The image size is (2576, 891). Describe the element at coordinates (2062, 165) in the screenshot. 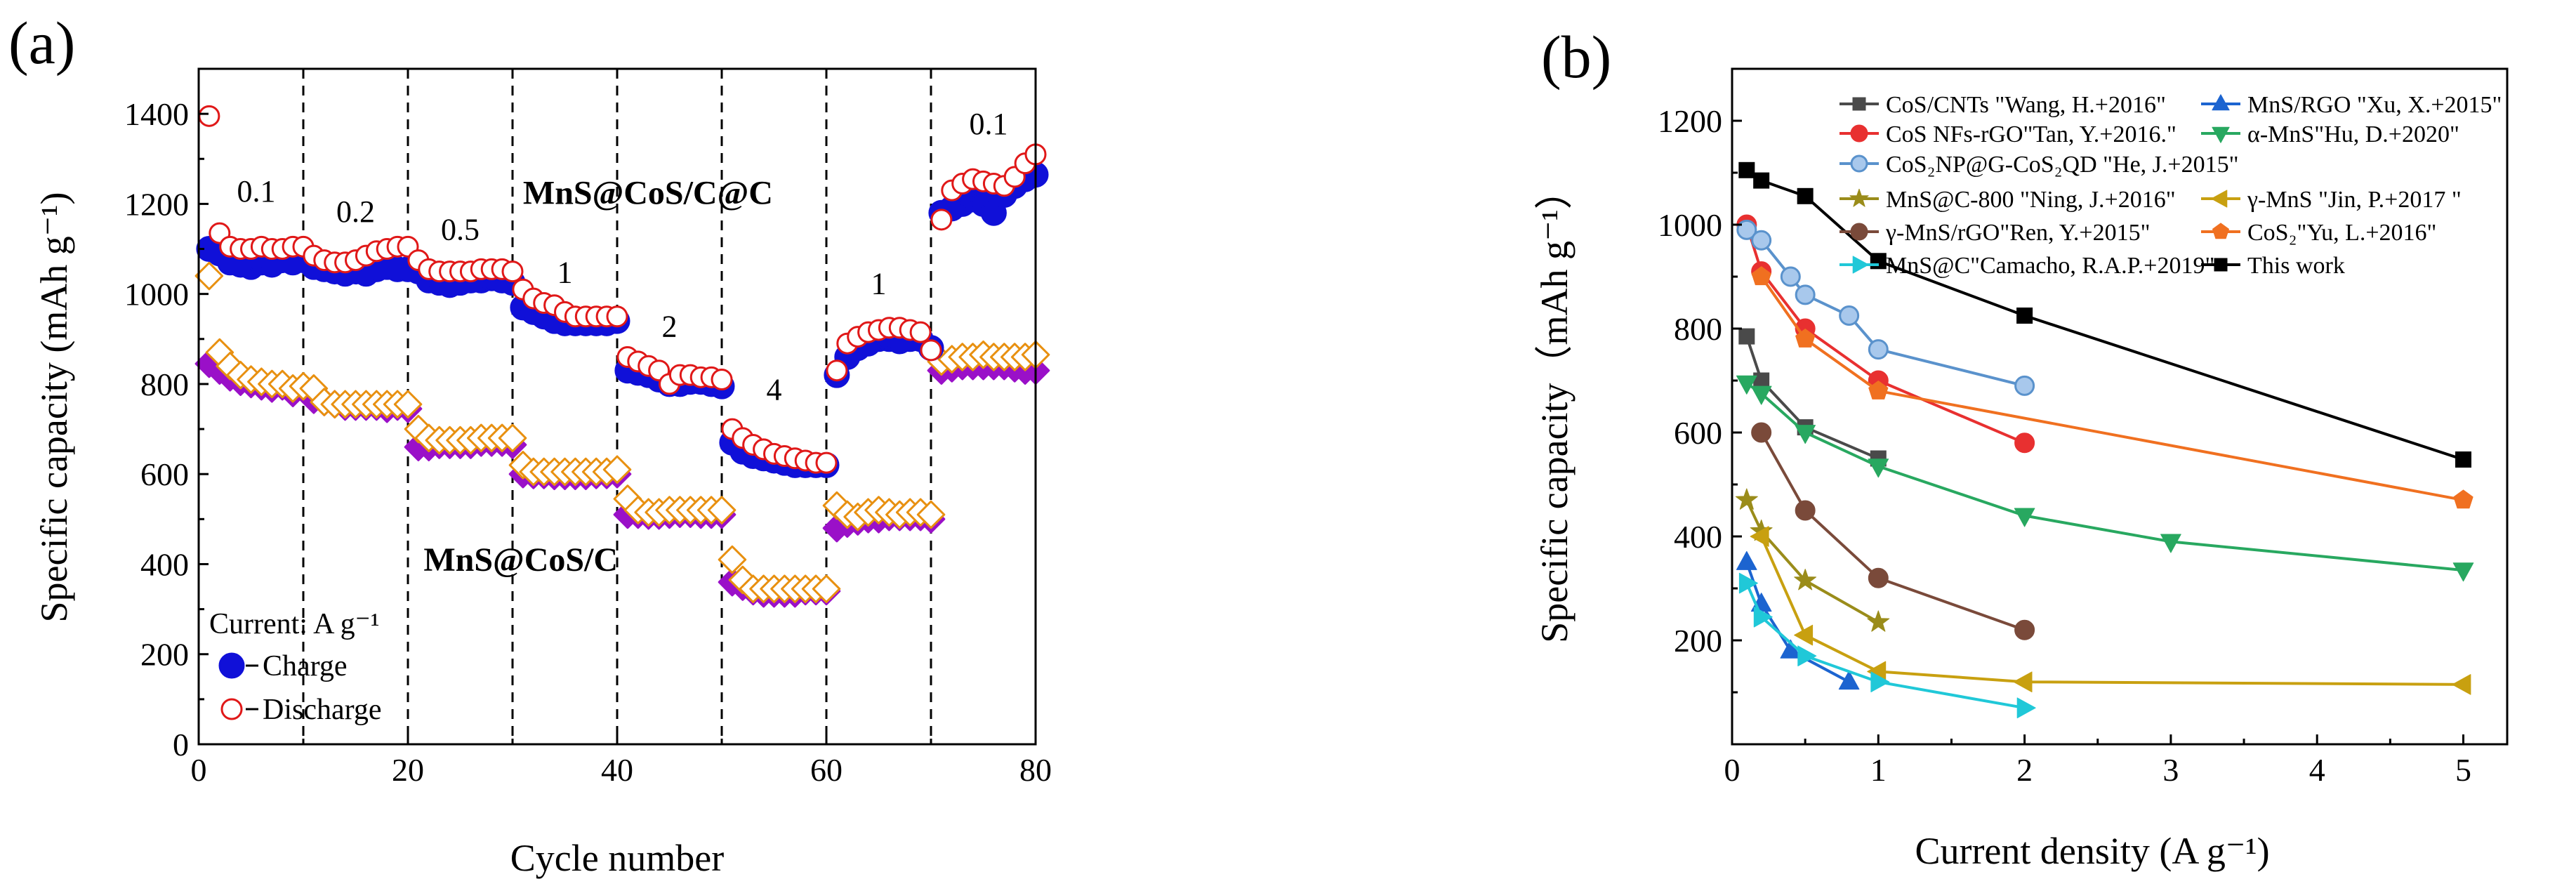

I see `legend-label: CoS₂NP@G-CoS₂QD "He, J.+2015"` at that location.